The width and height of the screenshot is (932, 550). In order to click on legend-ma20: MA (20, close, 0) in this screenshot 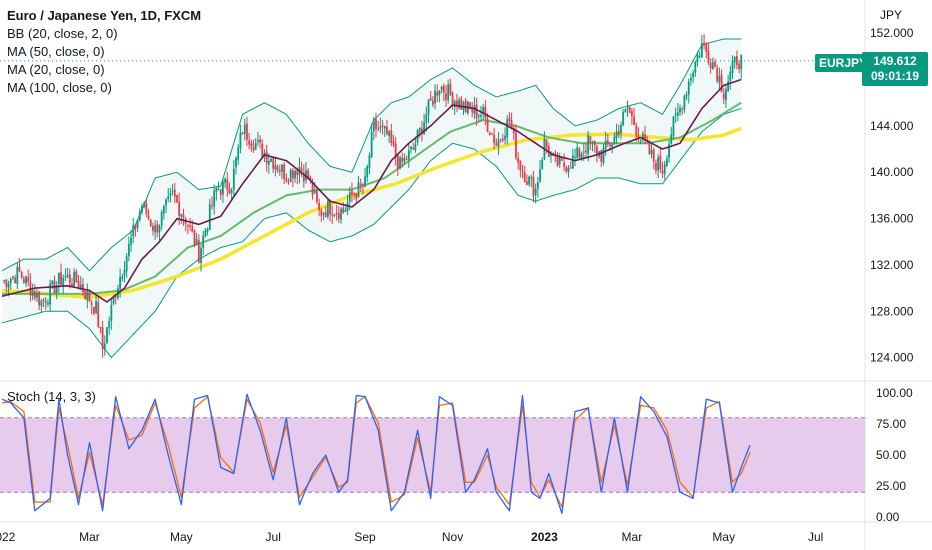, I will do `click(56, 69)`.